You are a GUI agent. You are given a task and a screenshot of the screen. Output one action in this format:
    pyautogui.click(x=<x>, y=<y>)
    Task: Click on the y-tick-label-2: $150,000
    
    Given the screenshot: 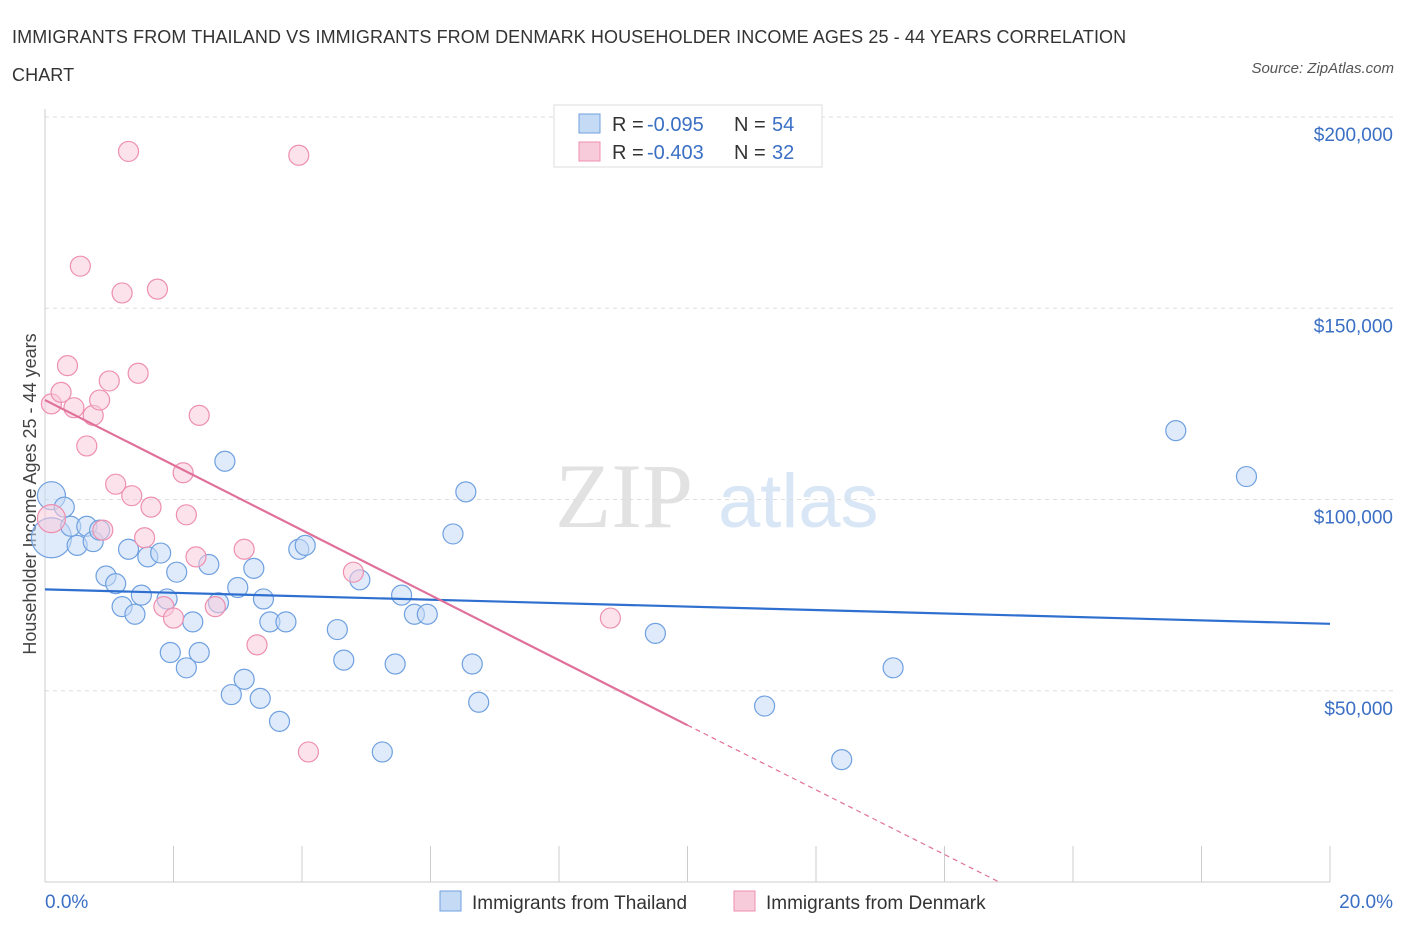 What is the action you would take?
    pyautogui.click(x=1353, y=326)
    